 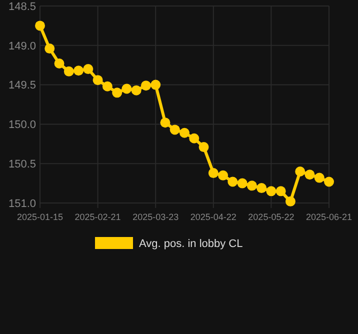 What do you see at coordinates (329, 217) in the screenshot?
I see `x-tick-label: 2025-06-21` at bounding box center [329, 217].